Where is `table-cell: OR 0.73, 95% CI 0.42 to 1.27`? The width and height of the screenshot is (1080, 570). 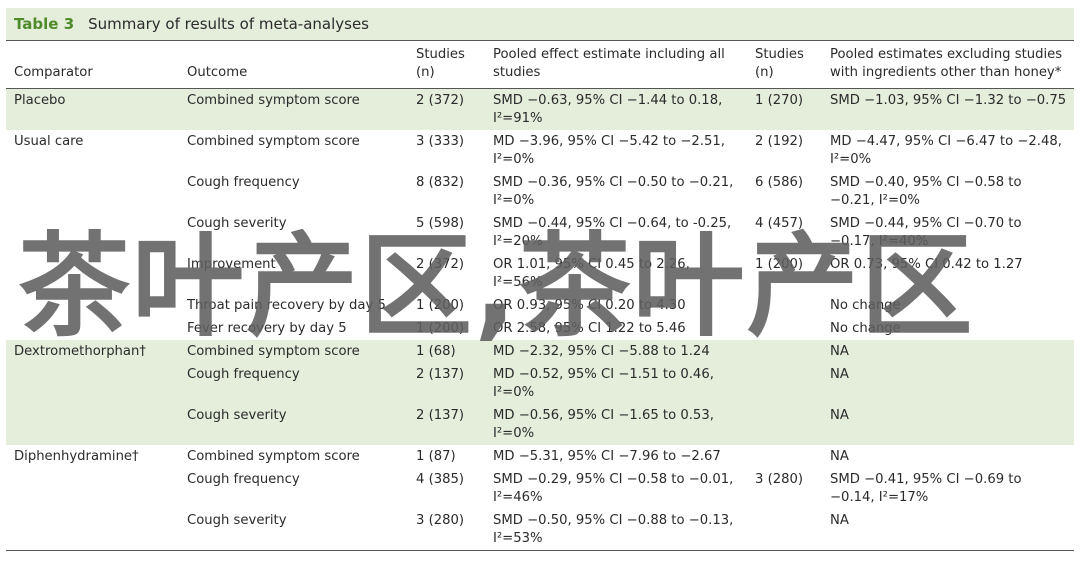
table-cell: OR 0.73, 95% CI 0.42 to 1.27 is located at coordinates (926, 264).